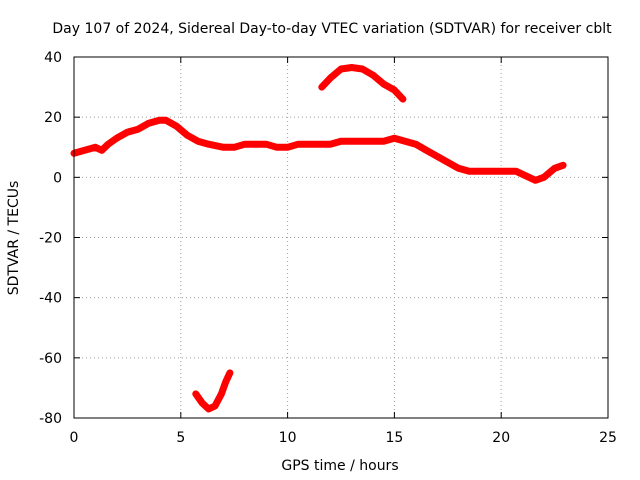  What do you see at coordinates (362, 83) in the screenshot?
I see `series-upper-arc` at bounding box center [362, 83].